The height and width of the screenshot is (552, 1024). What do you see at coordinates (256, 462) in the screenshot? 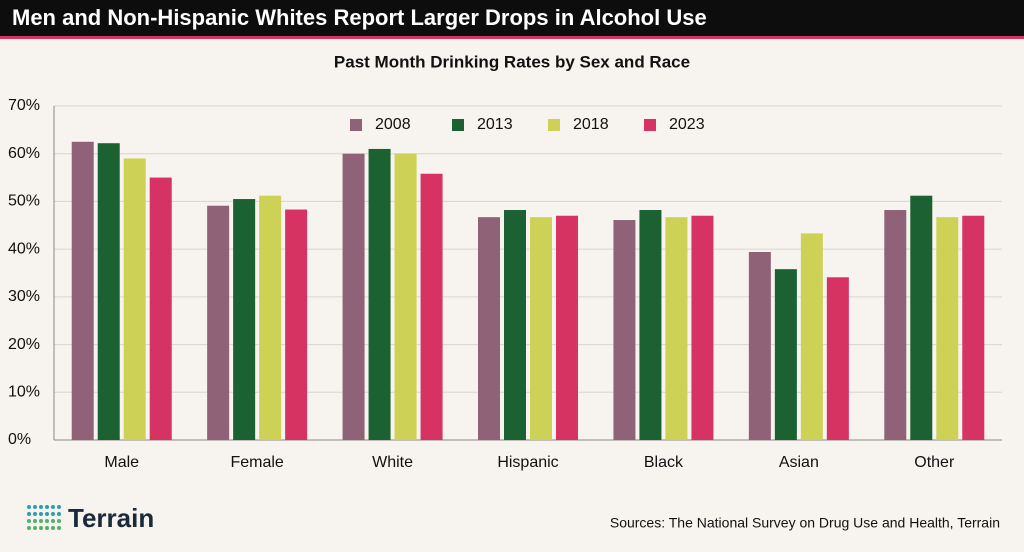
I see `x-tick-label: Female` at bounding box center [256, 462].